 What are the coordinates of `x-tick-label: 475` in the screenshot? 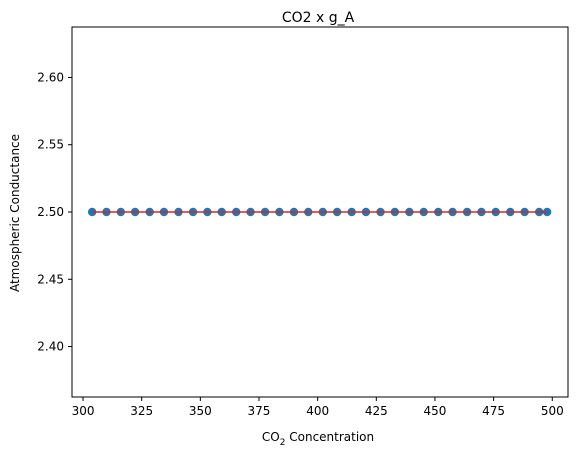 It's located at (493, 411).